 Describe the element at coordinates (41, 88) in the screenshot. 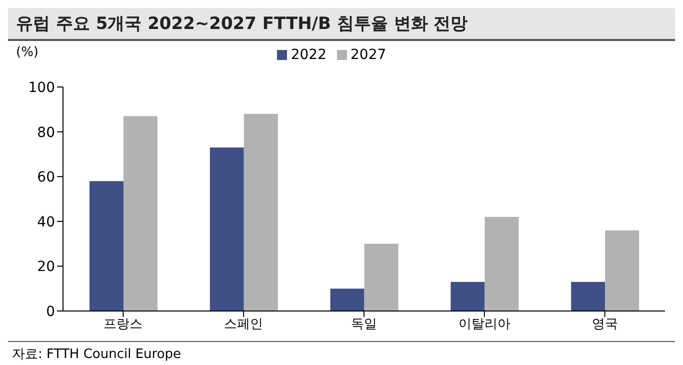

I see `y-tick-label: 100` at that location.